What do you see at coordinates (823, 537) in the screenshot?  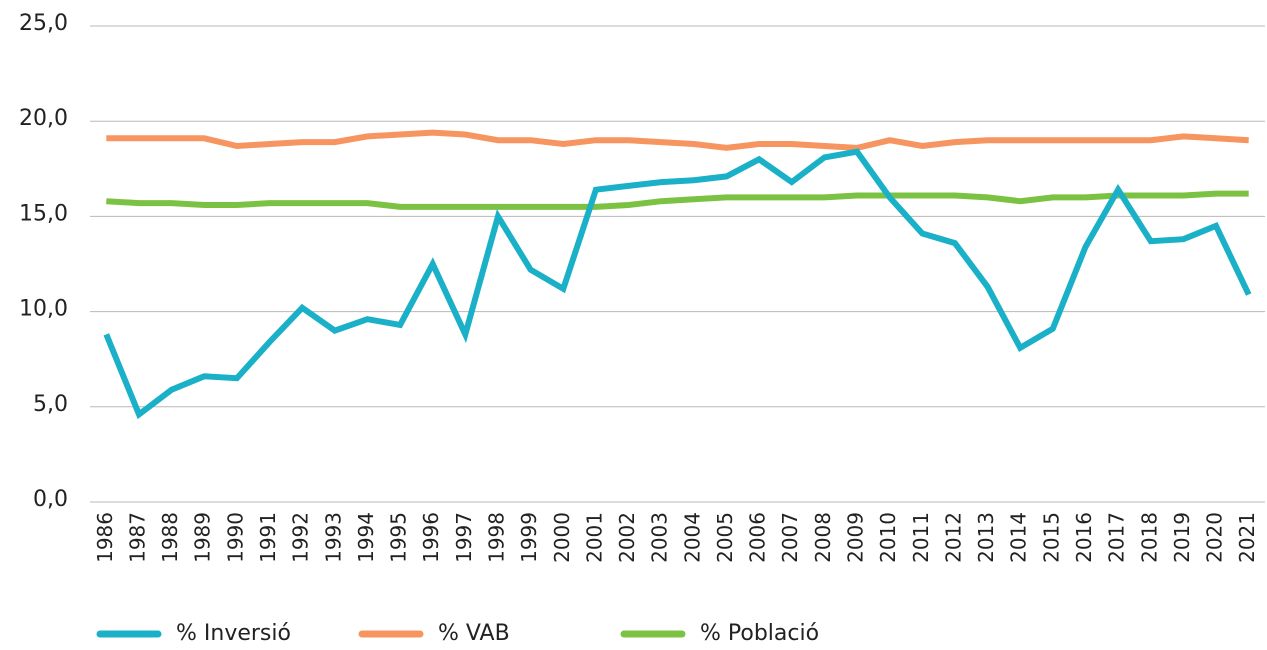 I see `x-tick-label: 2008` at bounding box center [823, 537].